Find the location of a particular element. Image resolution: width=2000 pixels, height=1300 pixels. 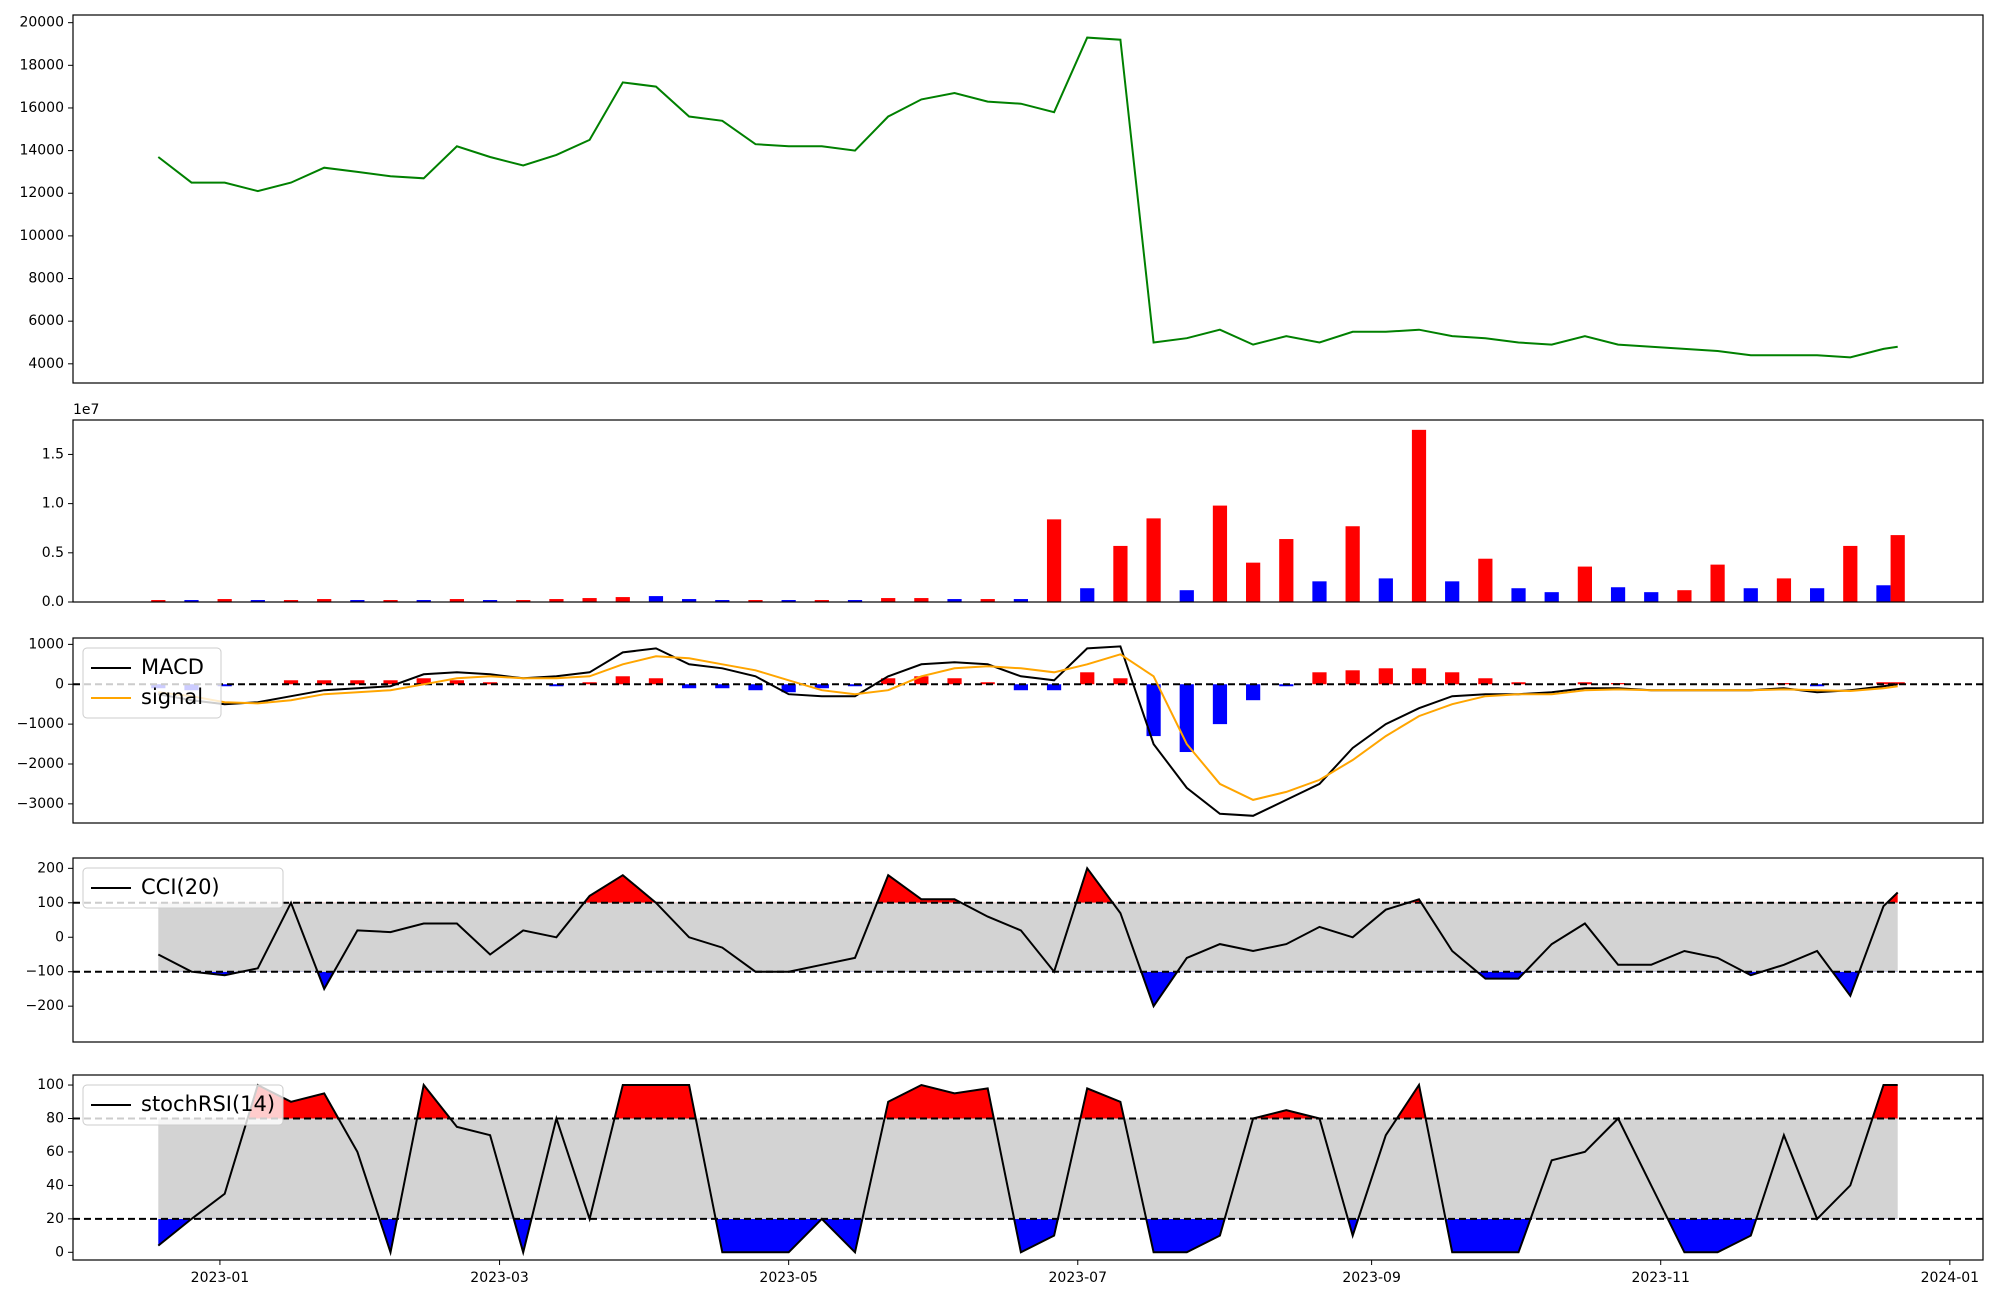

offset-text: 1e7 is located at coordinates (86, 410).